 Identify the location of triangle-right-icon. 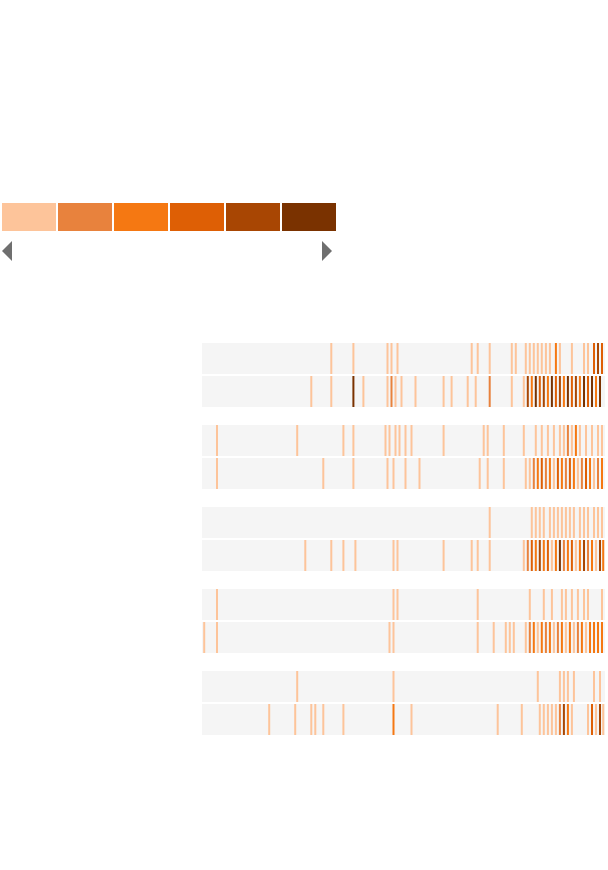
(327, 251).